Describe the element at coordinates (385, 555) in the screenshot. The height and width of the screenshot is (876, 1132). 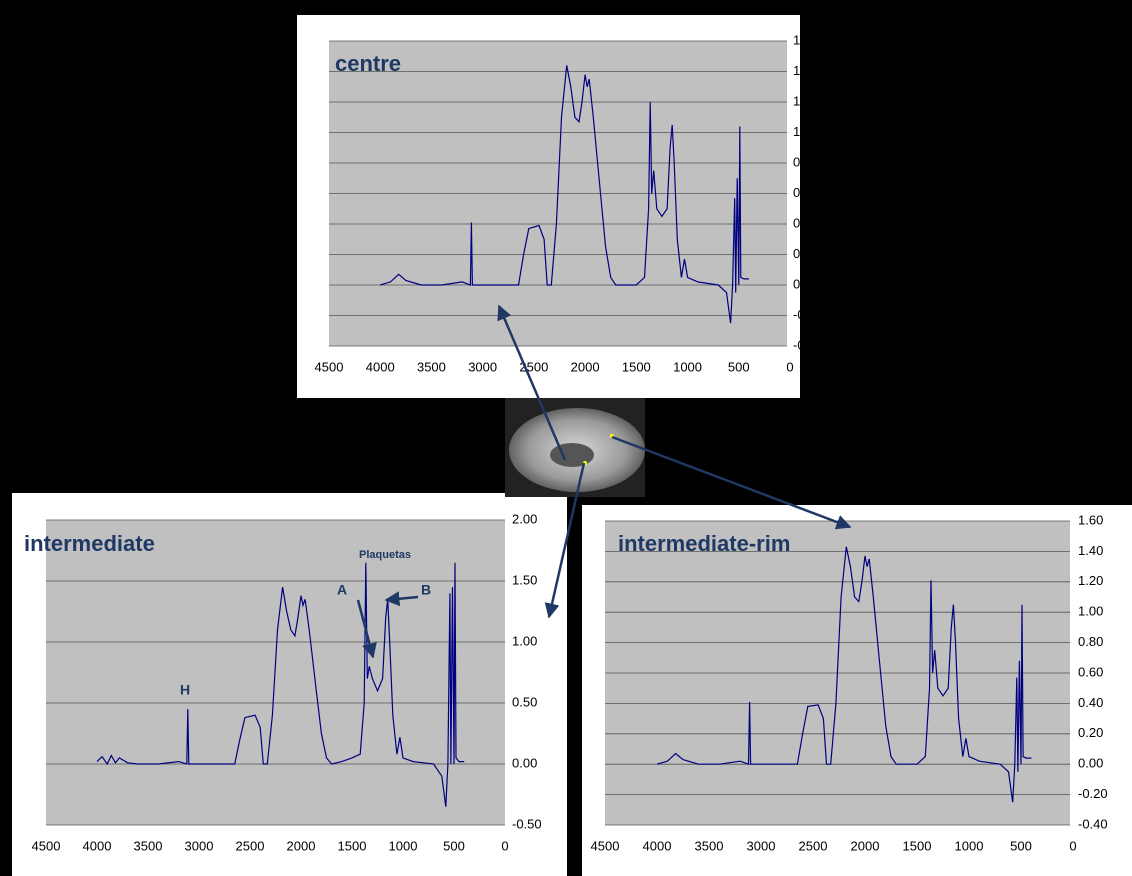
I see `annotation: Plaquetas` at that location.